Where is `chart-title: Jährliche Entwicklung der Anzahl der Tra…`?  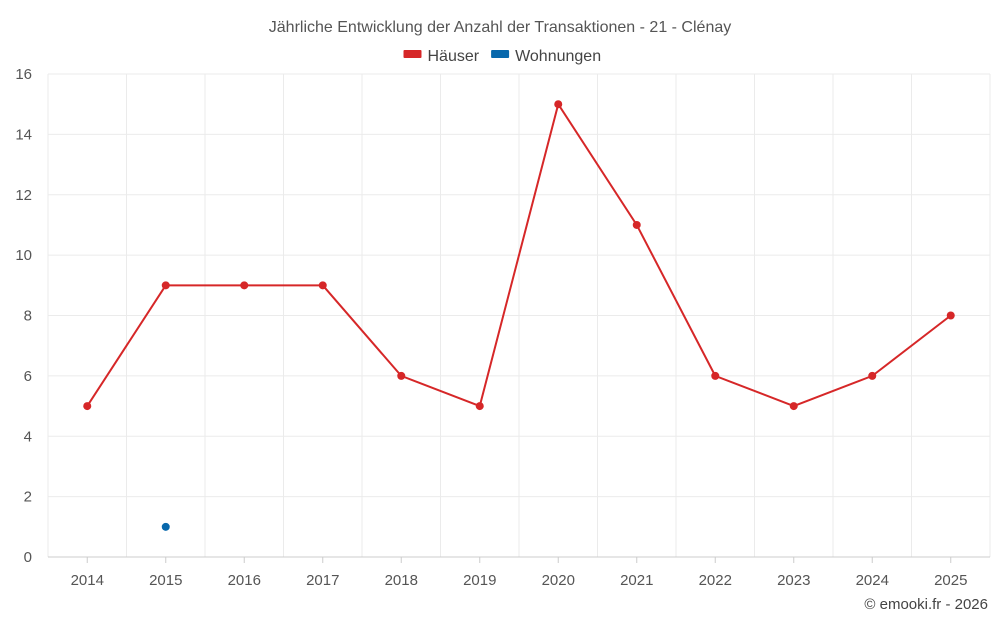 chart-title: Jährliche Entwicklung der Anzahl der Tra… is located at coordinates (500, 27).